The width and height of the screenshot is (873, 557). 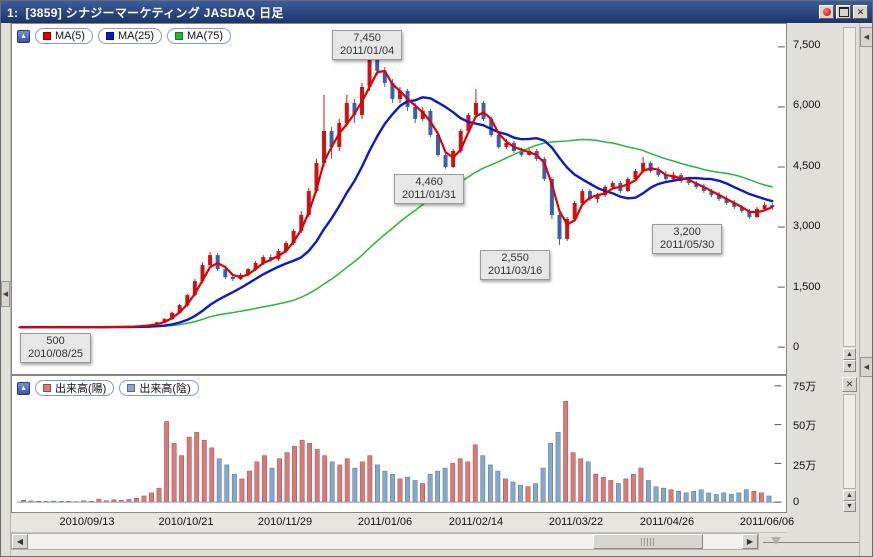 I want to click on zoom-slider, so click(x=815, y=542).